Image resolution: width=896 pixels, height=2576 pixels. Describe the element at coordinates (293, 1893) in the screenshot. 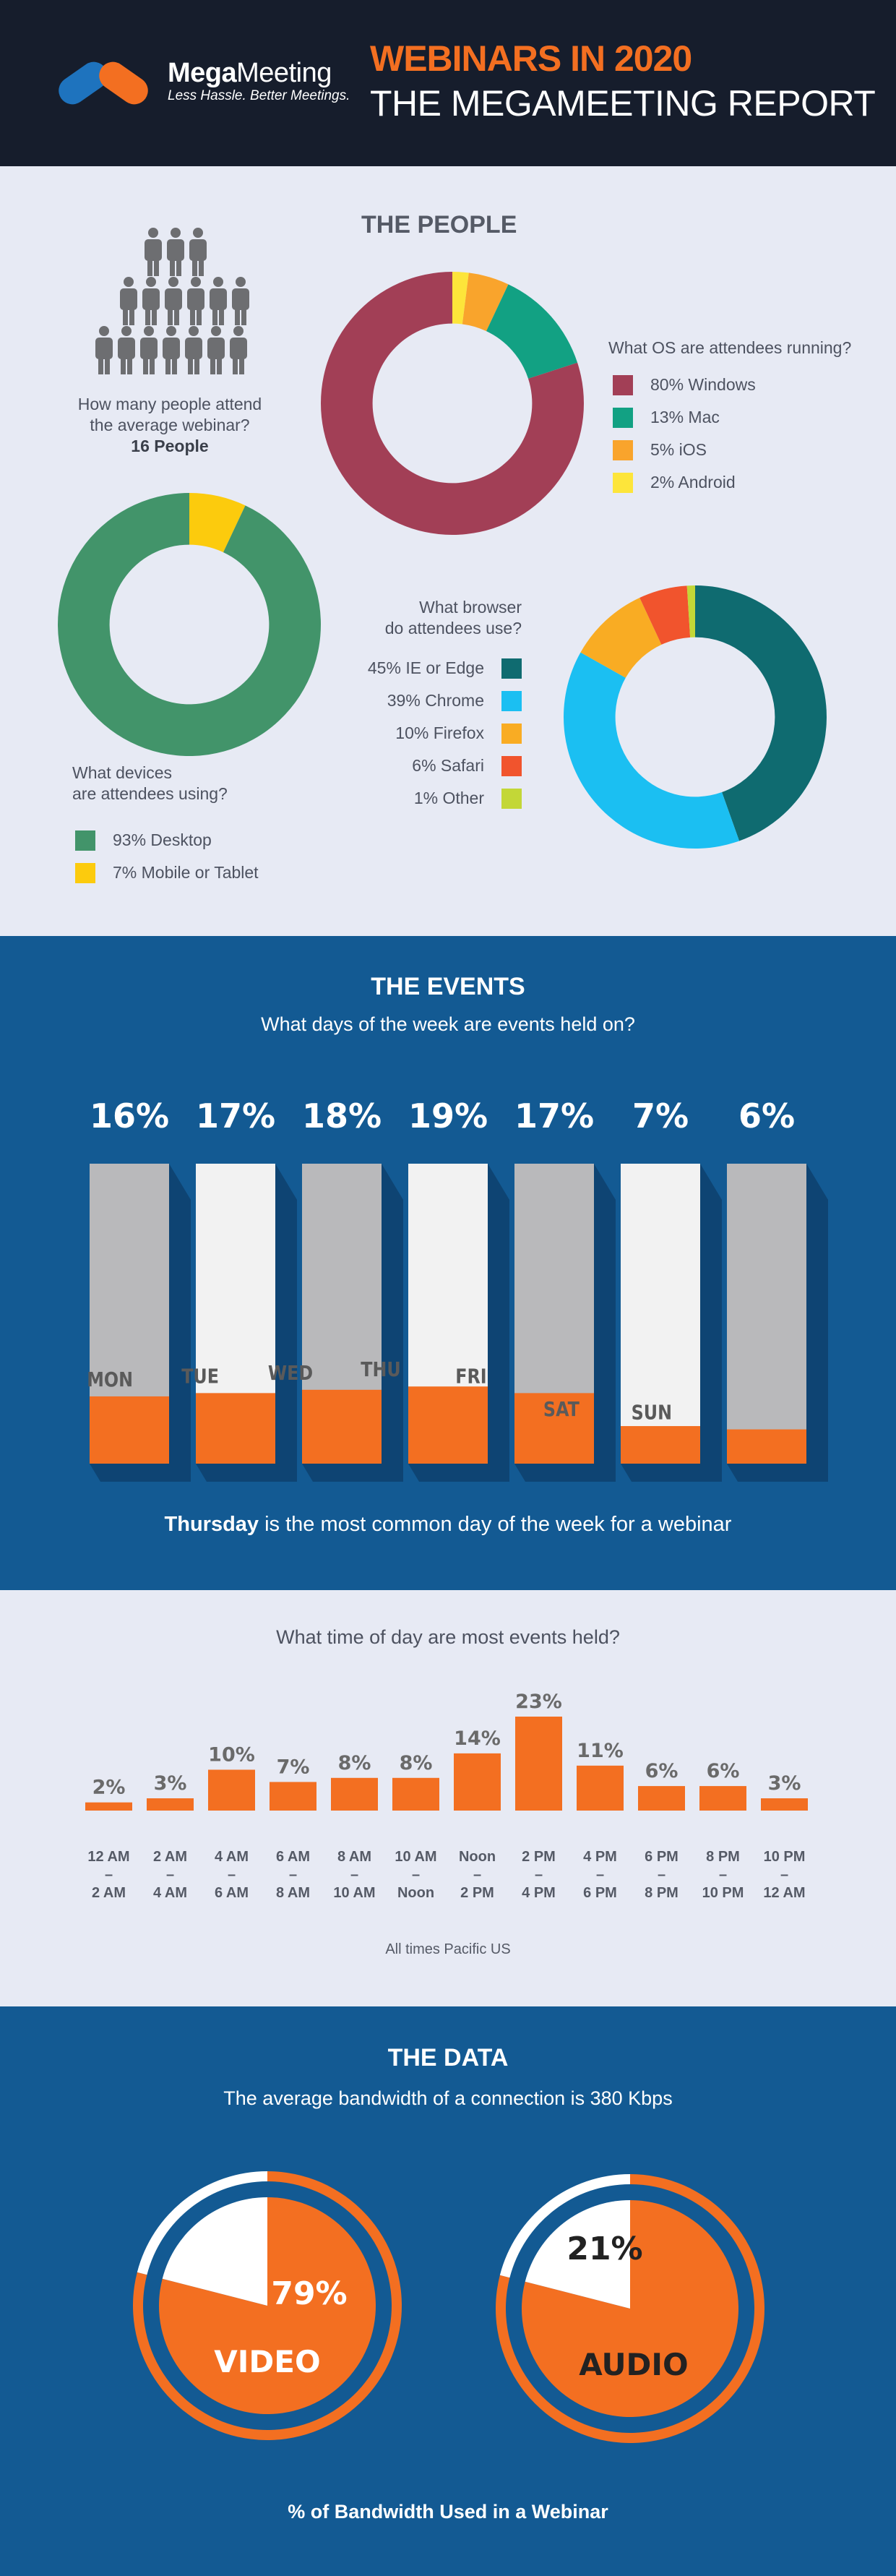

I see `time-range-end: 8 AM` at that location.